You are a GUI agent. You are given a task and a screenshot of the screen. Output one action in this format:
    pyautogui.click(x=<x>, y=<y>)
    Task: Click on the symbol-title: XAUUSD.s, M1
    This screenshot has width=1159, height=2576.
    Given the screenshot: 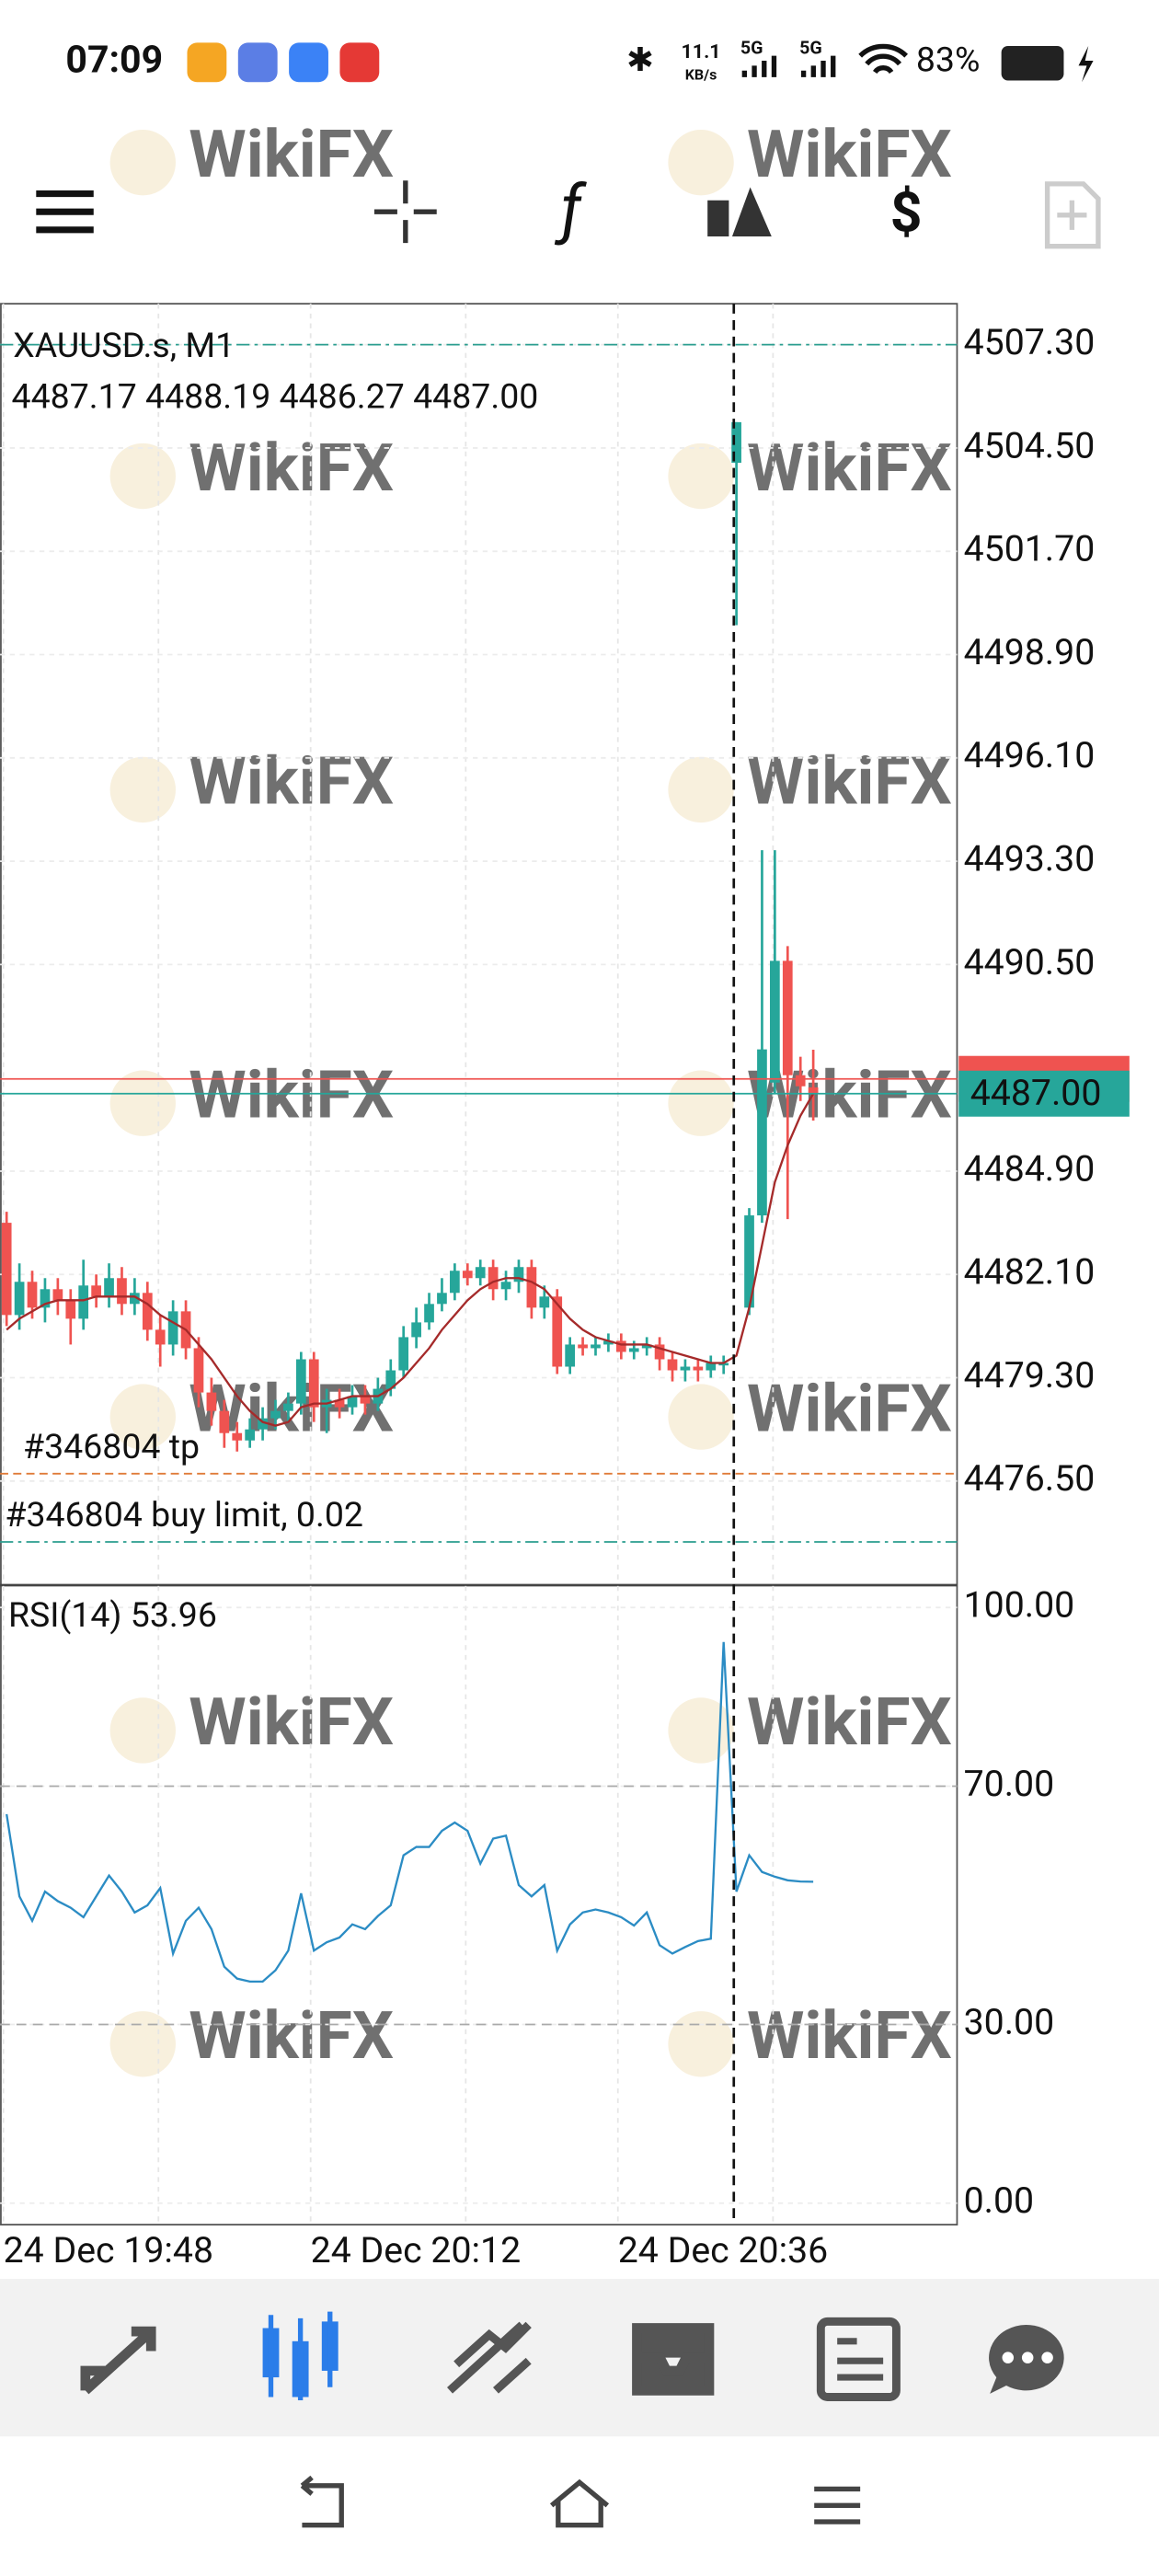 What is the action you would take?
    pyautogui.click(x=124, y=346)
    